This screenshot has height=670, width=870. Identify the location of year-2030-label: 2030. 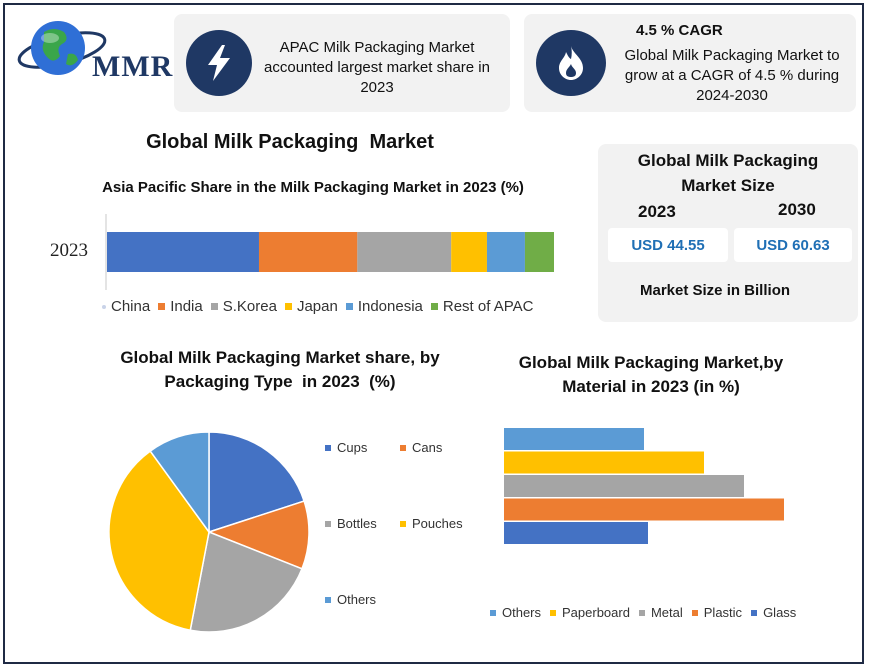
(797, 209).